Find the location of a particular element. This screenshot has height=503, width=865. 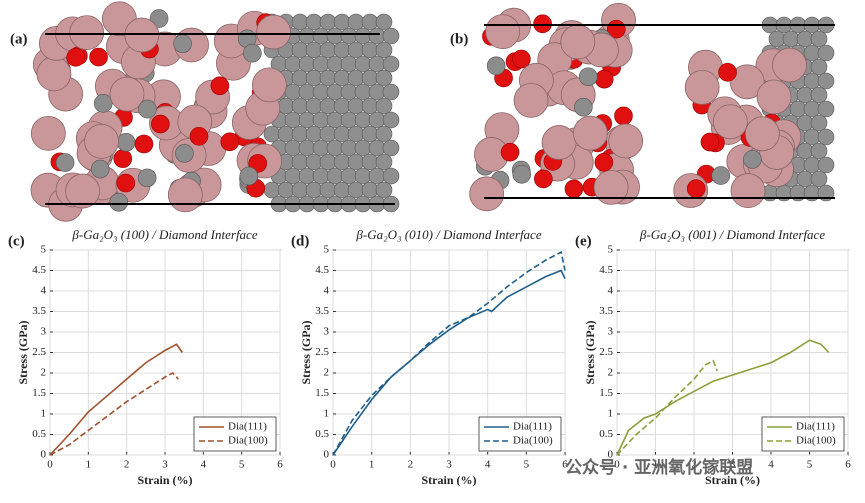

y-tick-label: 2.5 is located at coordinates (606, 352).